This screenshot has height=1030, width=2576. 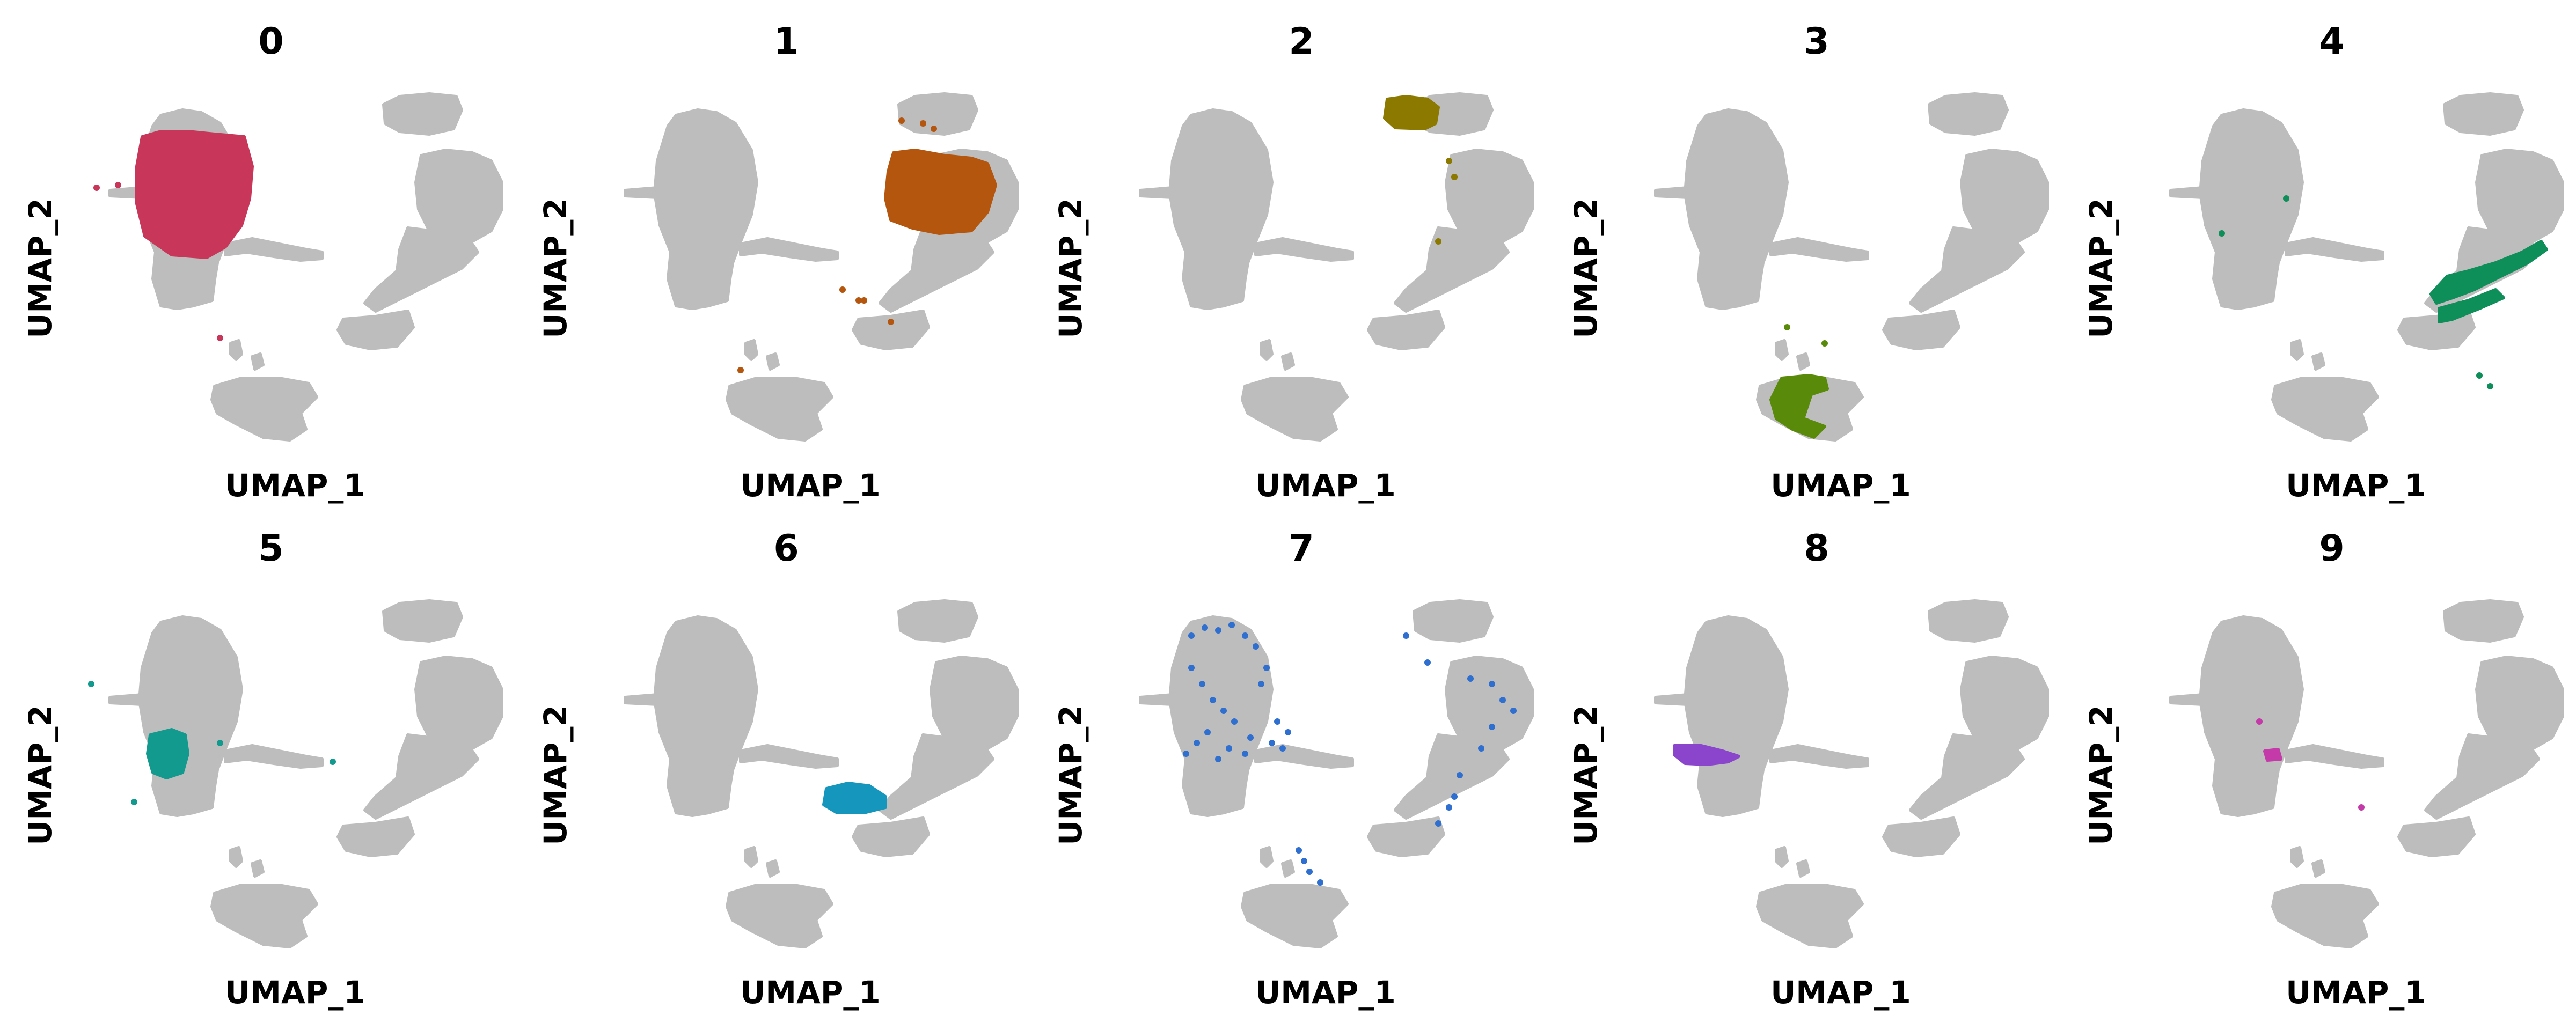 I want to click on umap-panel: 9 UMAP_1 UMAP_2, so click(x=2323, y=769).